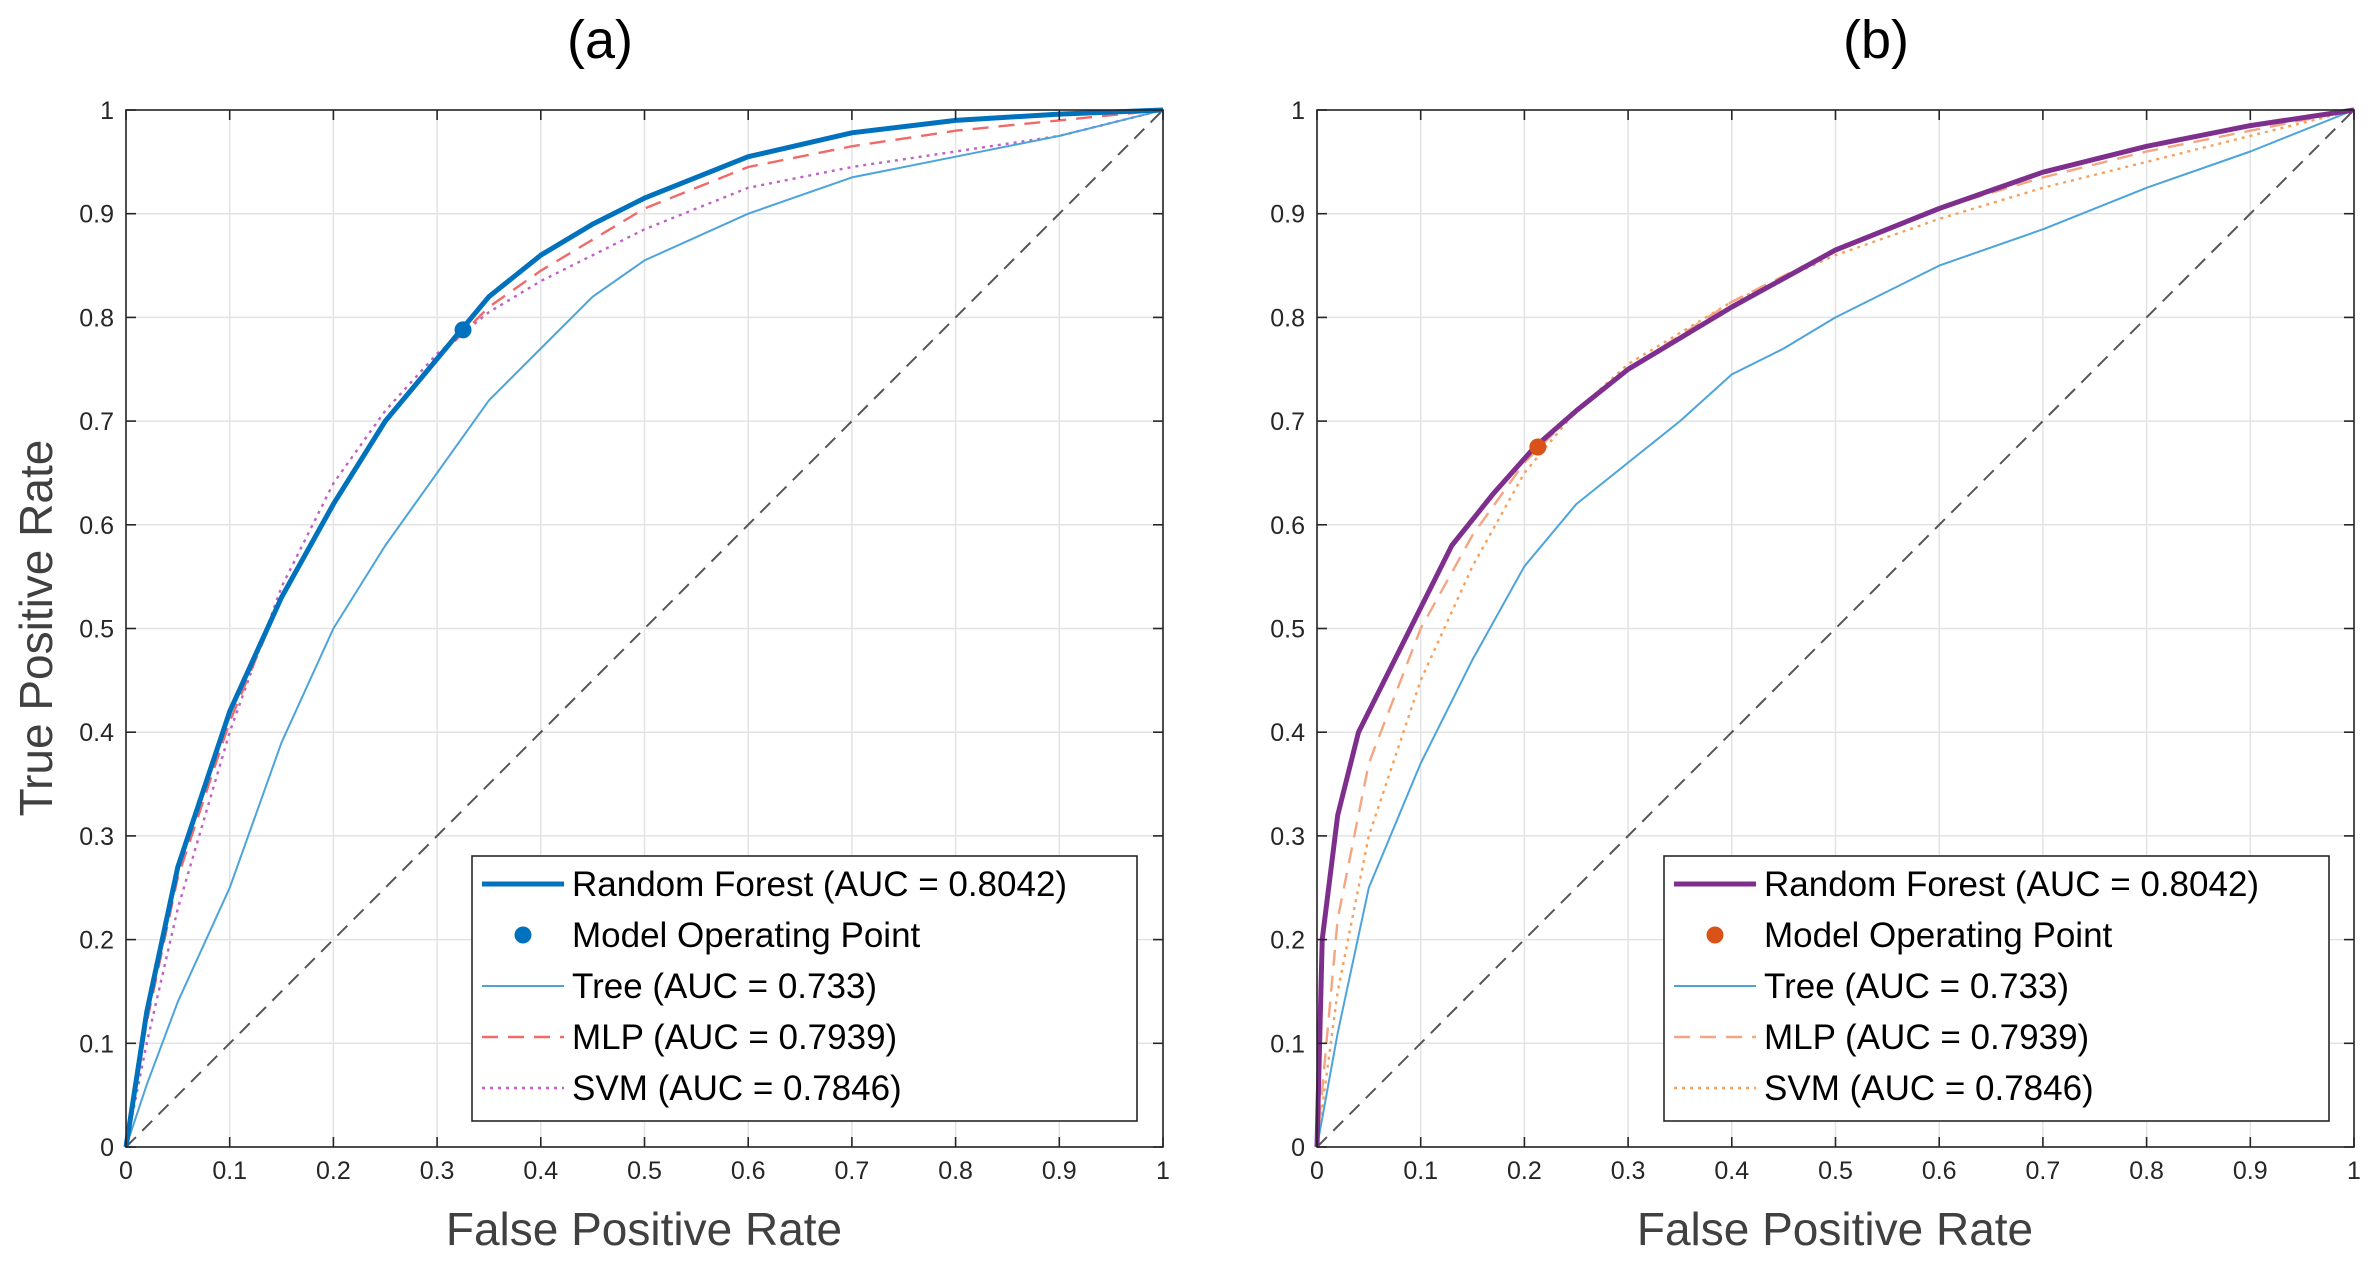  What do you see at coordinates (36, 628) in the screenshot?
I see `panel-a-y-axis-label: True Positive Rate` at bounding box center [36, 628].